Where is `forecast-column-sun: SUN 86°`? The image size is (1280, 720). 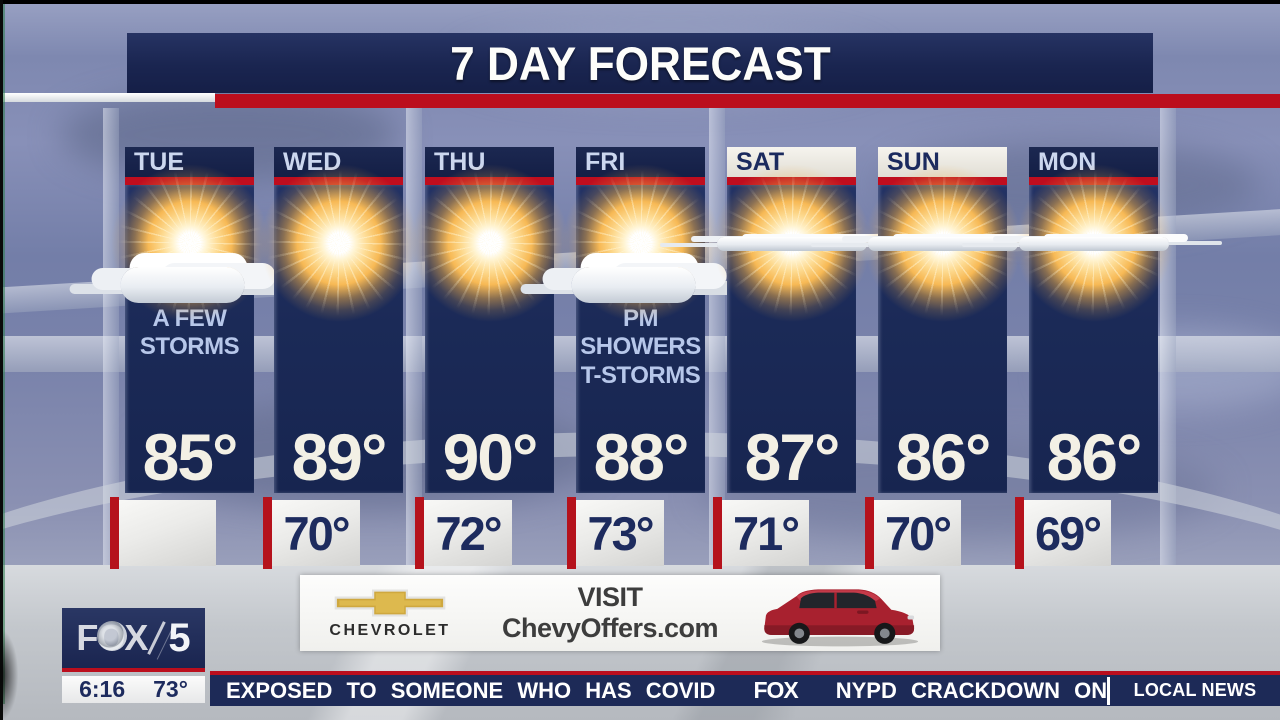 forecast-column-sun: SUN 86° is located at coordinates (942, 321).